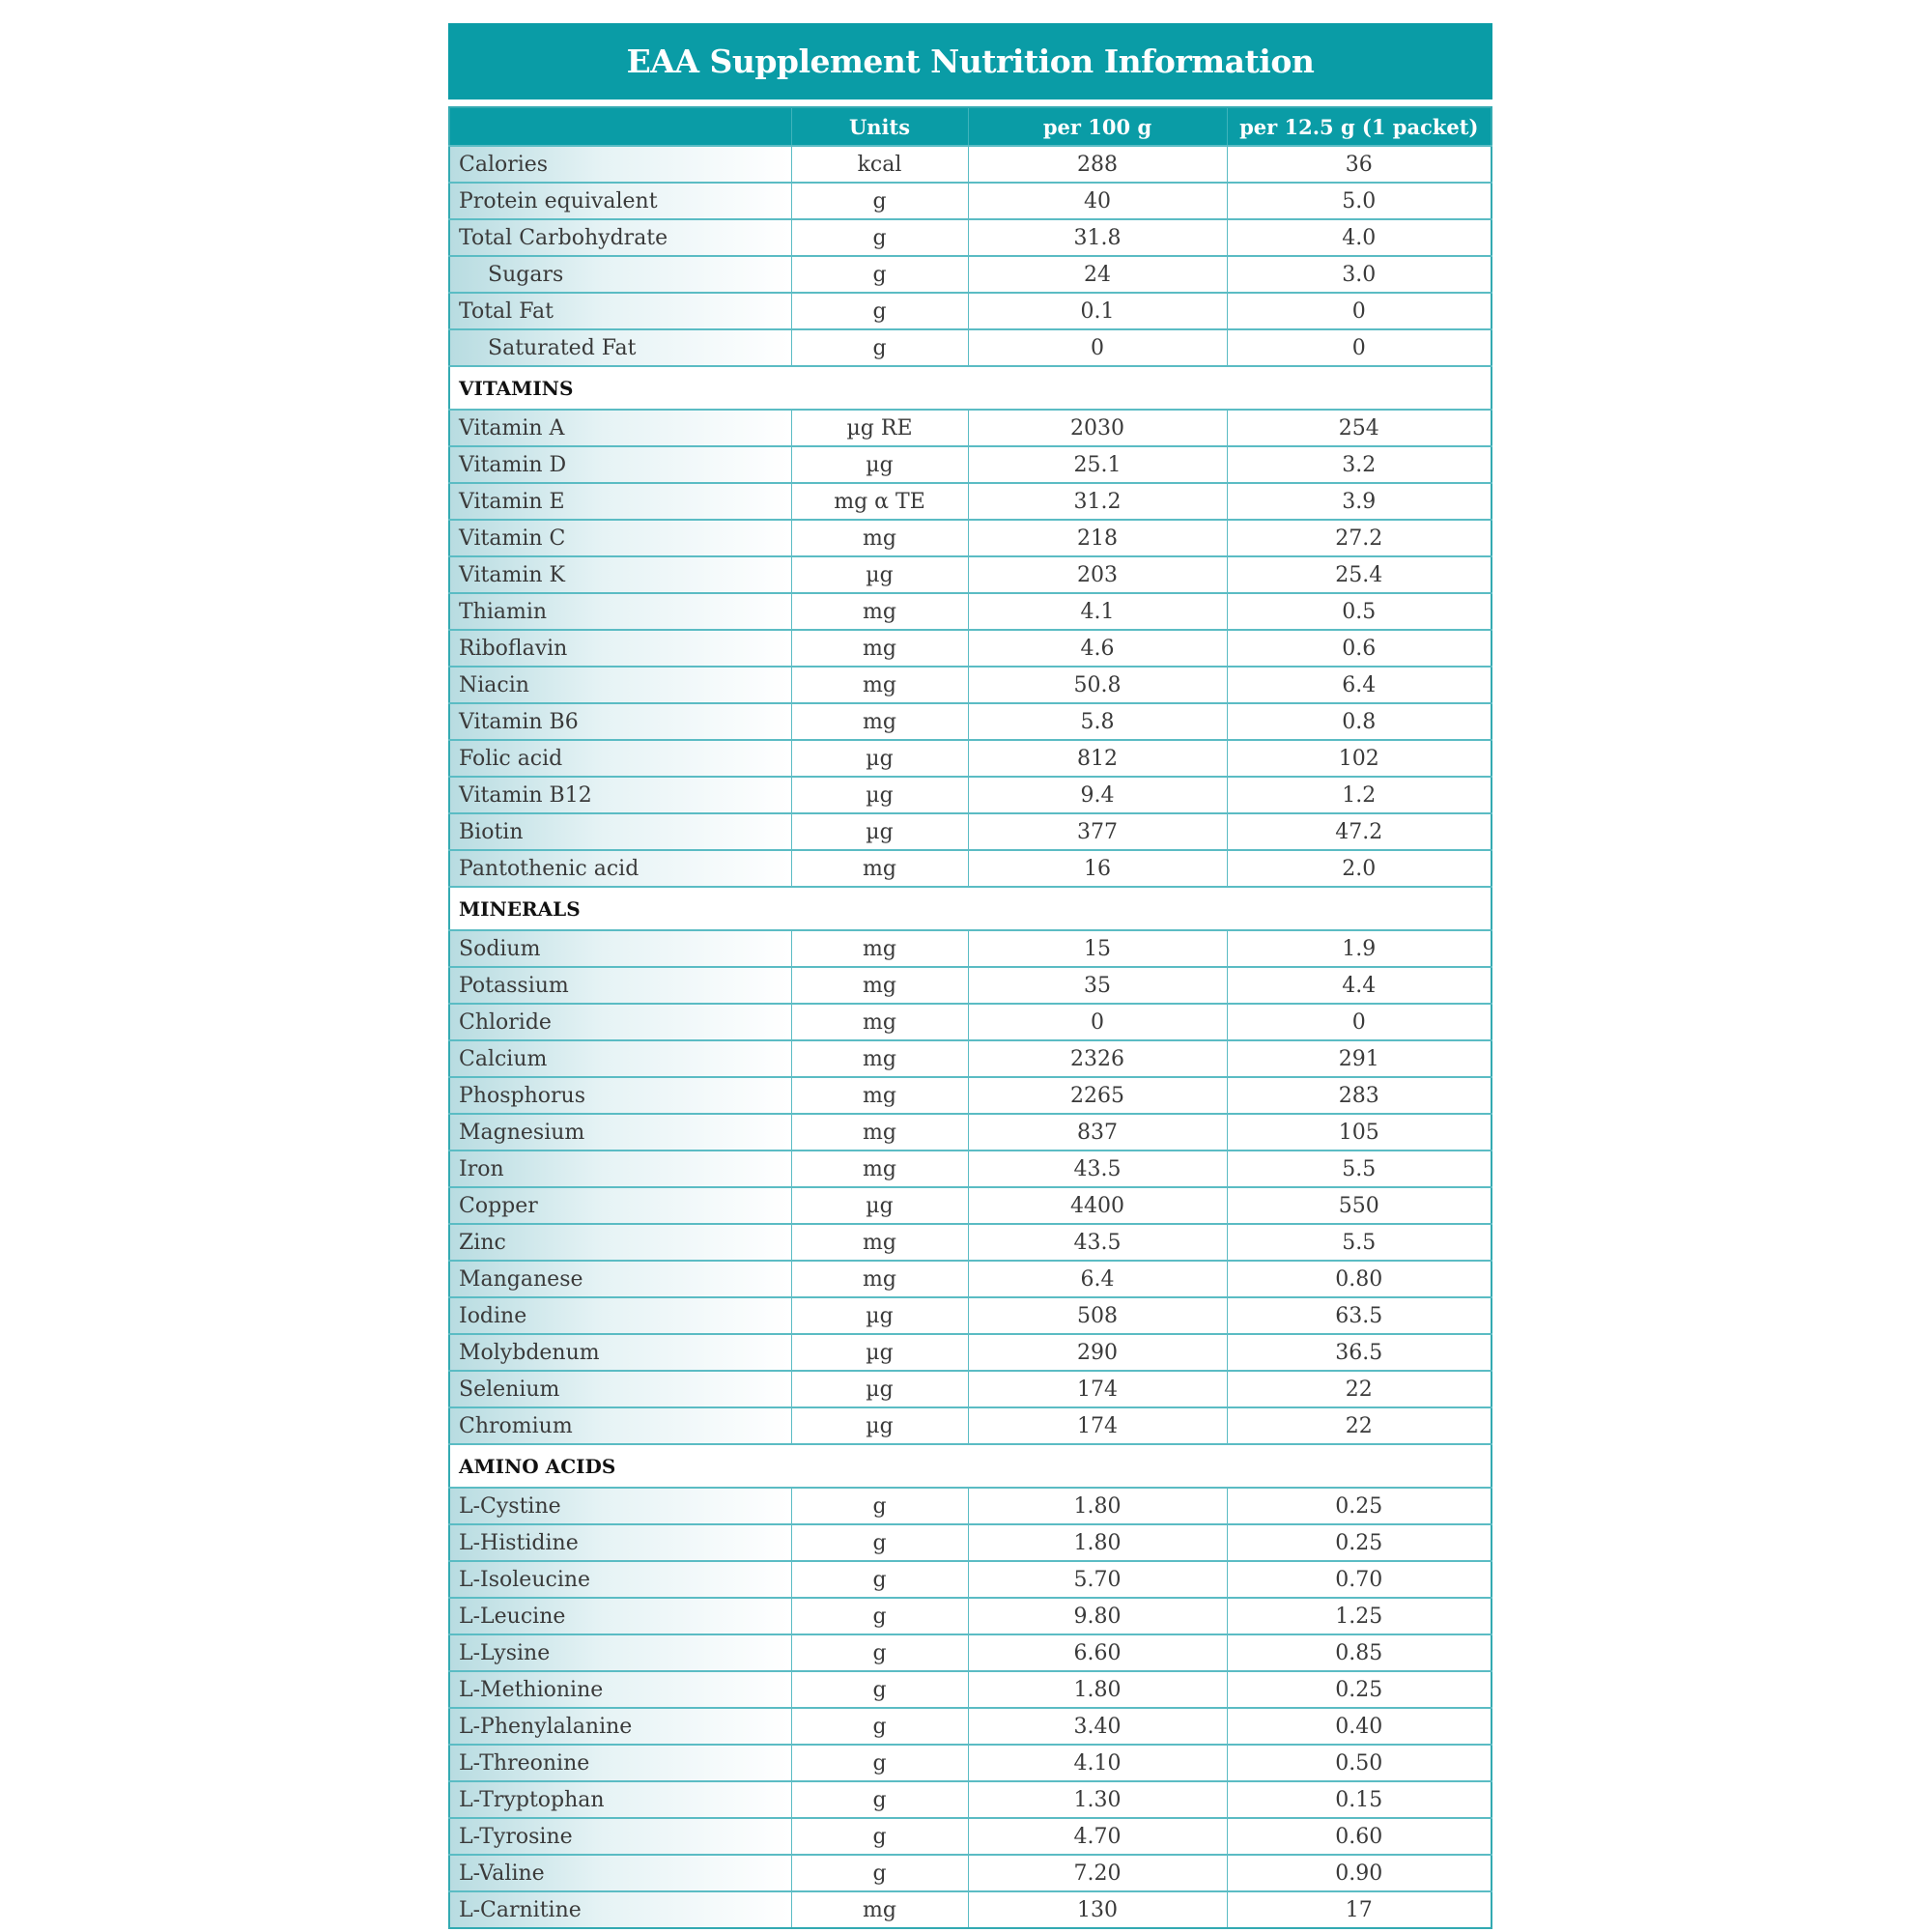 The width and height of the screenshot is (1932, 1932). Describe the element at coordinates (1359, 501) in the screenshot. I see `per-packet-cell: 3.9` at that location.